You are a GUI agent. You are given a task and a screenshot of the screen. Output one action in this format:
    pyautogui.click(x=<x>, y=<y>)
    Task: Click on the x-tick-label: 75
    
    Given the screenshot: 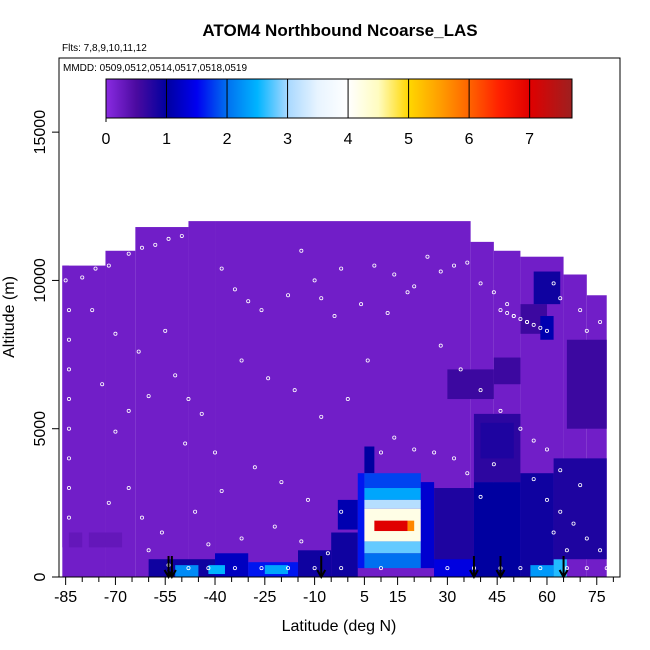 What is the action you would take?
    pyautogui.click(x=597, y=597)
    